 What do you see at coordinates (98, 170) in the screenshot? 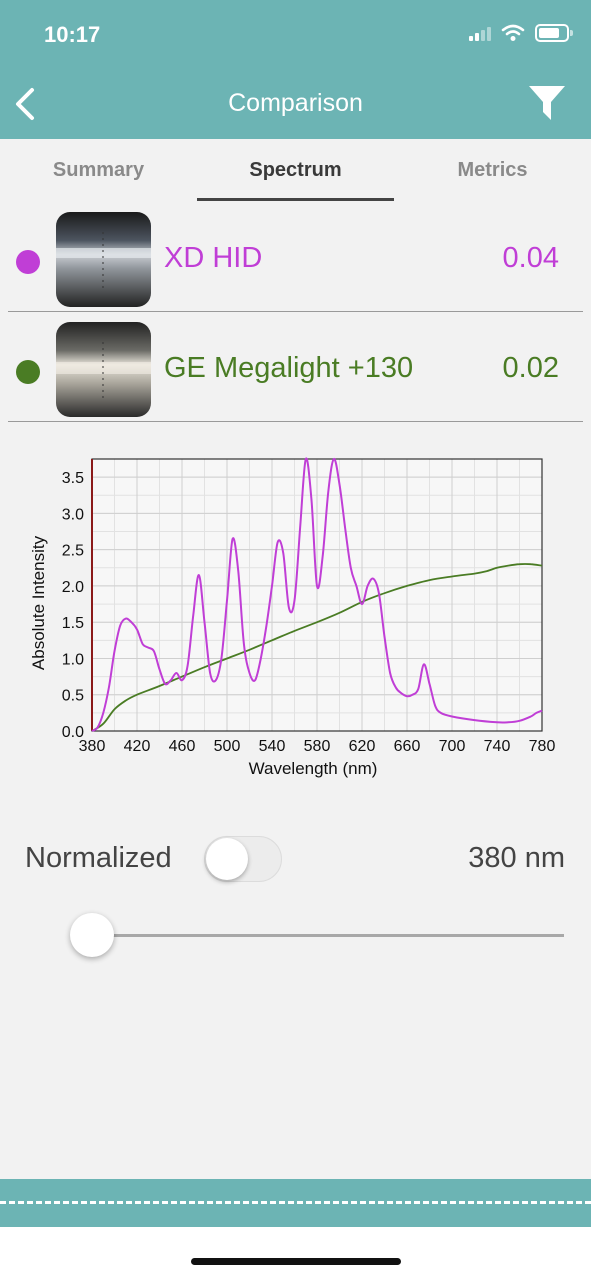
I see `tab-summary: Summary` at bounding box center [98, 170].